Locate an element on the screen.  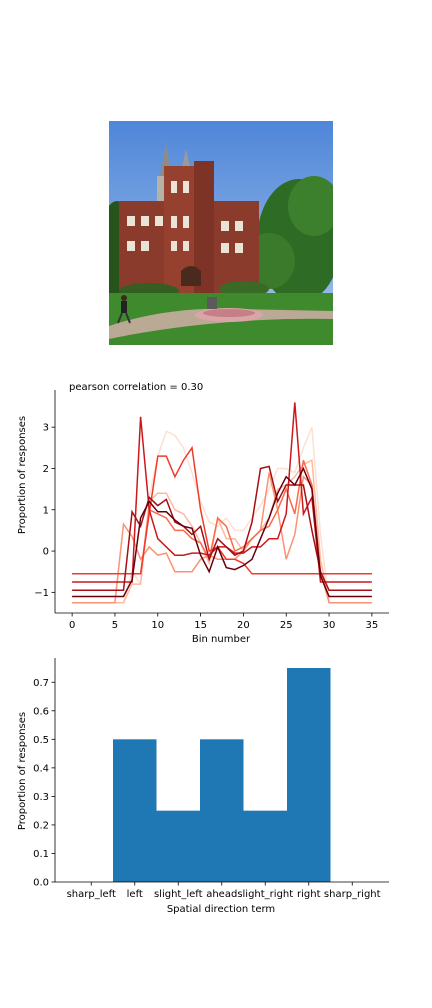
chart1-x-tick-label: 25 is located at coordinates (286, 625).